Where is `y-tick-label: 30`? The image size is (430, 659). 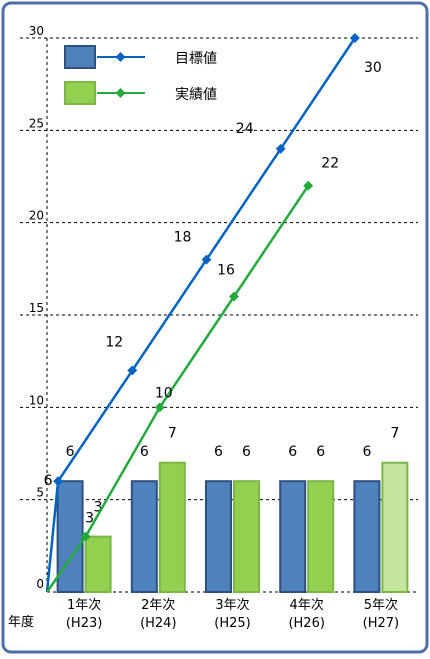 y-tick-label: 30 is located at coordinates (36, 31).